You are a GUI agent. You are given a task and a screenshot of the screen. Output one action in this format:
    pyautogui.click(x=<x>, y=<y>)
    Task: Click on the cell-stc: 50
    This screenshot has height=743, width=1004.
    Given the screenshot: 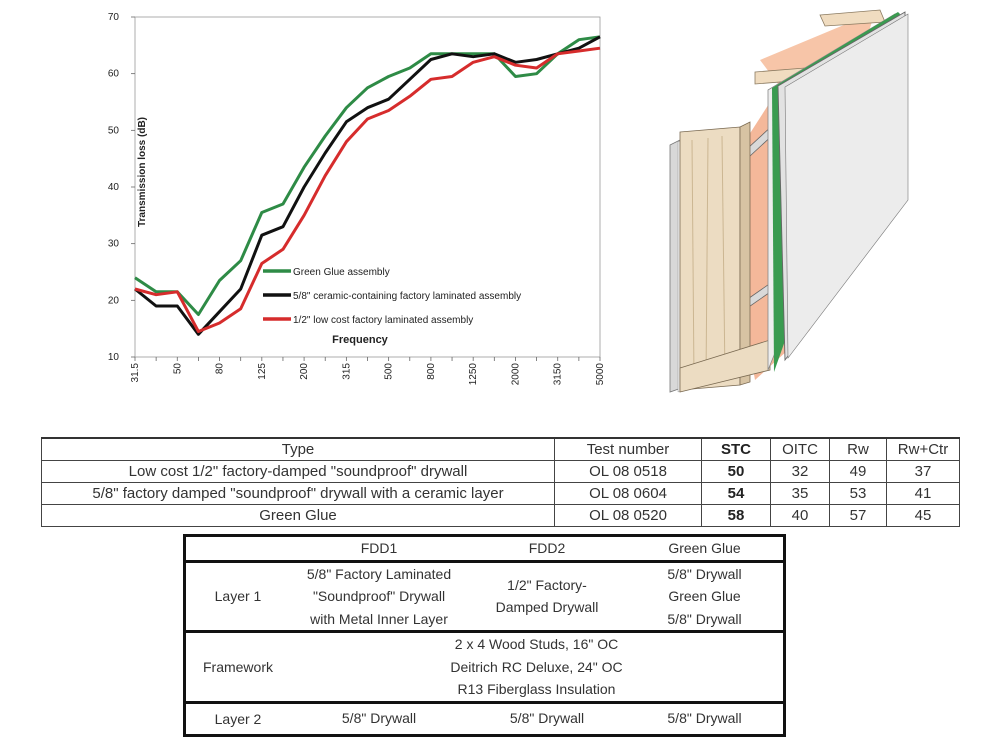 What is the action you would take?
    pyautogui.click(x=736, y=471)
    